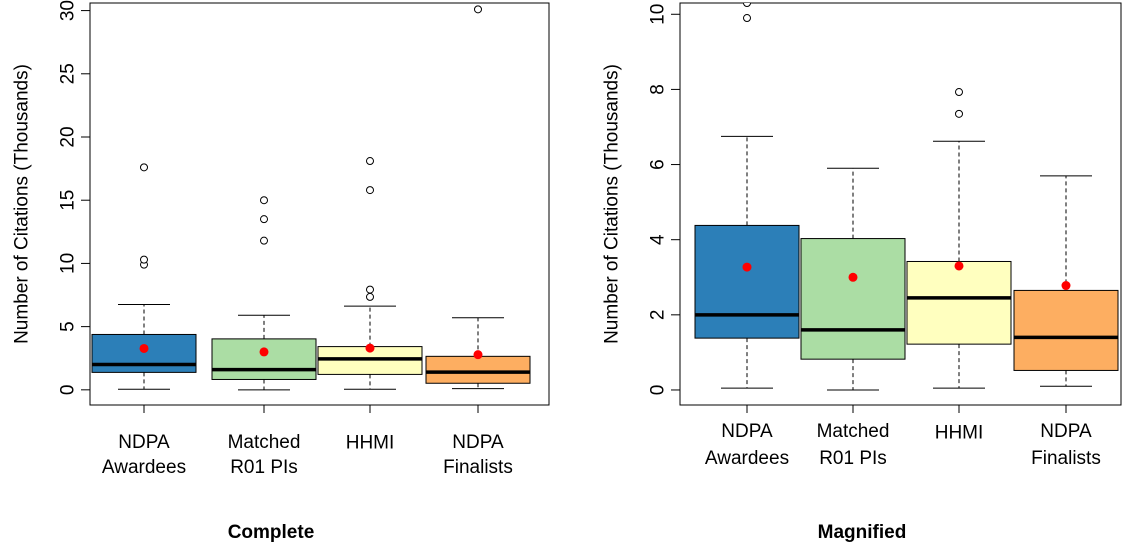 The height and width of the screenshot is (554, 1127). What do you see at coordinates (68, 136) in the screenshot?
I see `y-tick-label: 20` at bounding box center [68, 136].